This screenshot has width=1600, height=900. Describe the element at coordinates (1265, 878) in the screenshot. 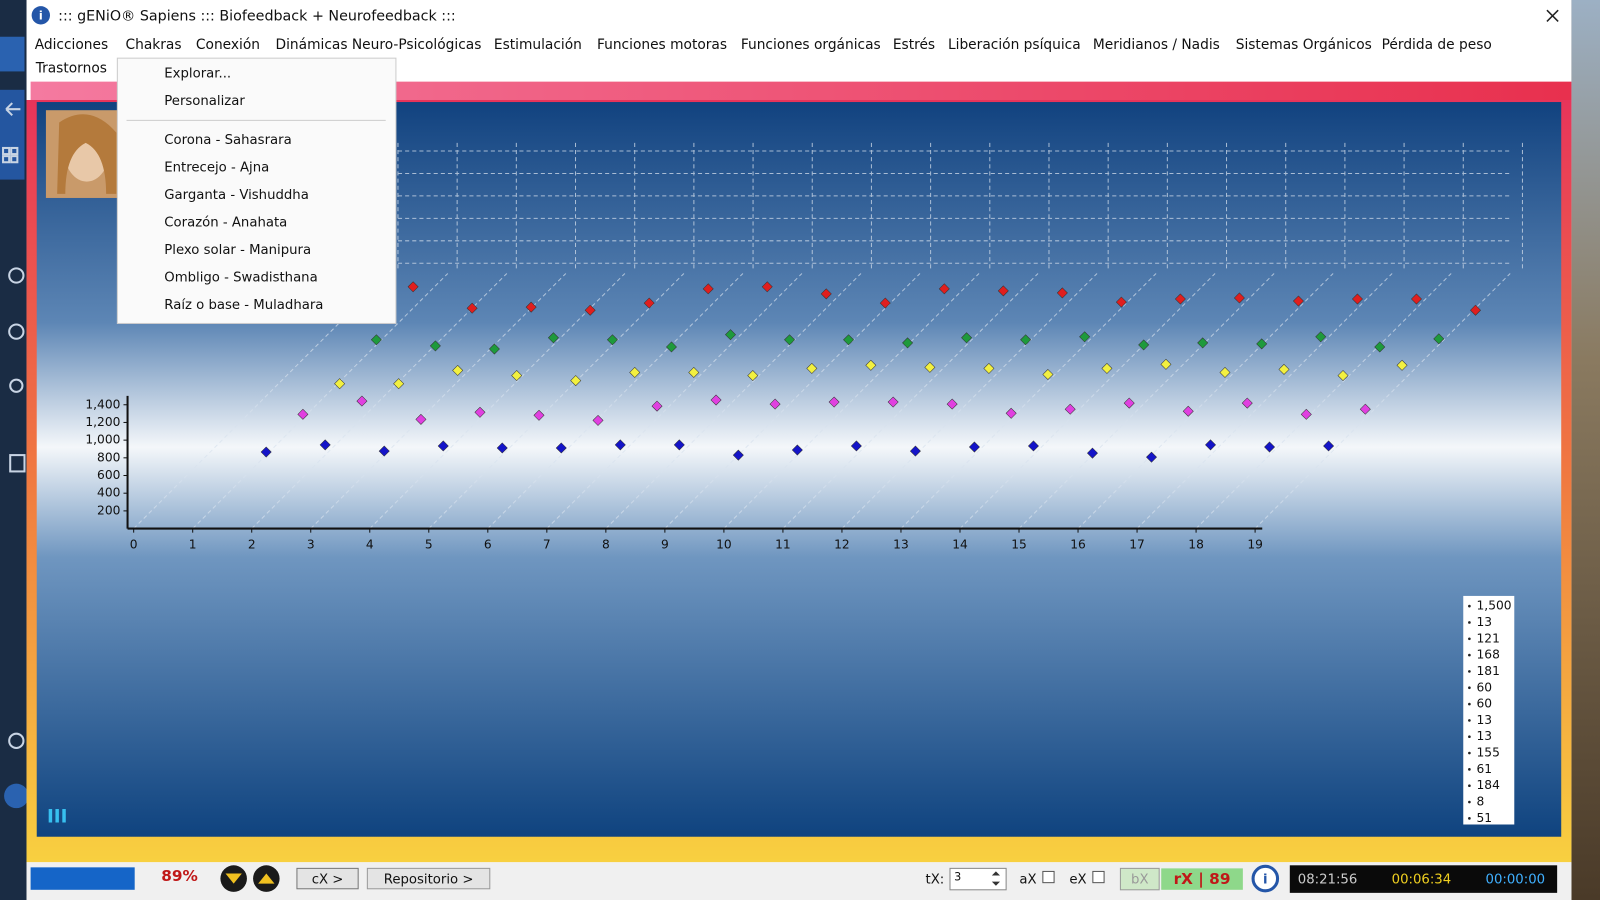

I see `info-button` at that location.